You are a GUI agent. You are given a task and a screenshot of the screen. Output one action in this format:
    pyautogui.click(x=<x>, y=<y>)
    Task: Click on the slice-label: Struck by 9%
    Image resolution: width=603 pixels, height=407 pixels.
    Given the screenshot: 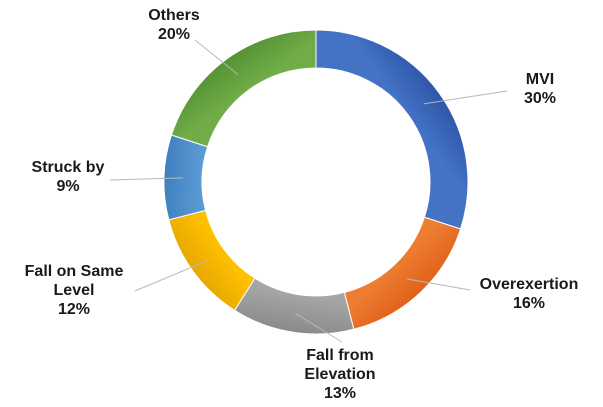 What is the action you would take?
    pyautogui.click(x=68, y=177)
    